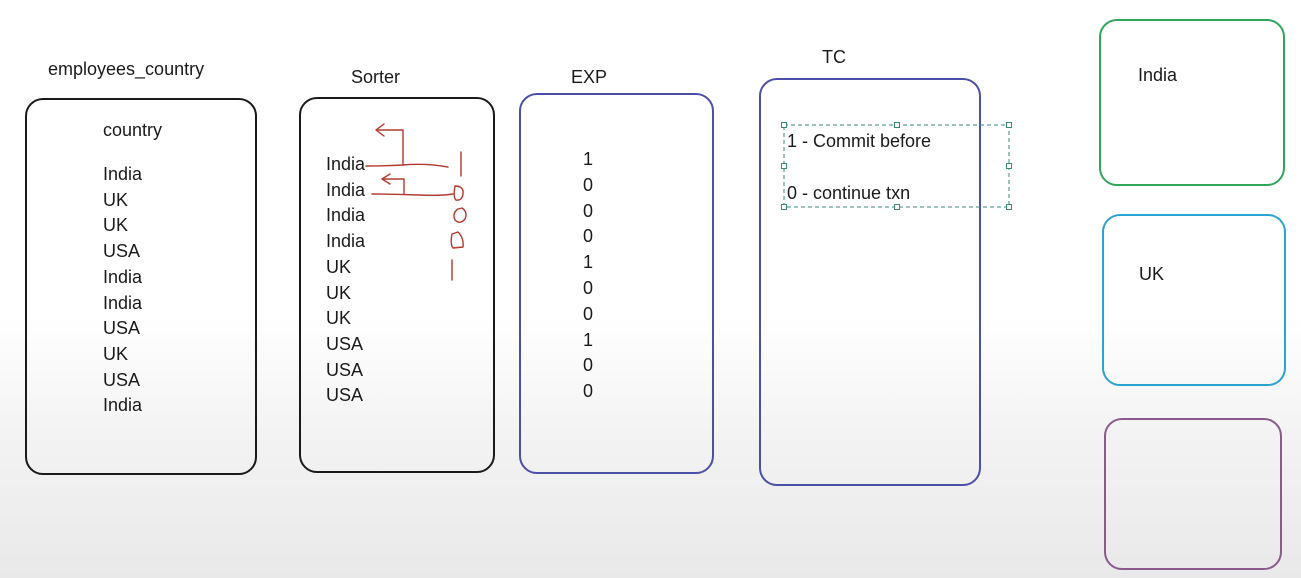 This screenshot has height=578, width=1301. I want to click on india-target-box, so click(1192, 102).